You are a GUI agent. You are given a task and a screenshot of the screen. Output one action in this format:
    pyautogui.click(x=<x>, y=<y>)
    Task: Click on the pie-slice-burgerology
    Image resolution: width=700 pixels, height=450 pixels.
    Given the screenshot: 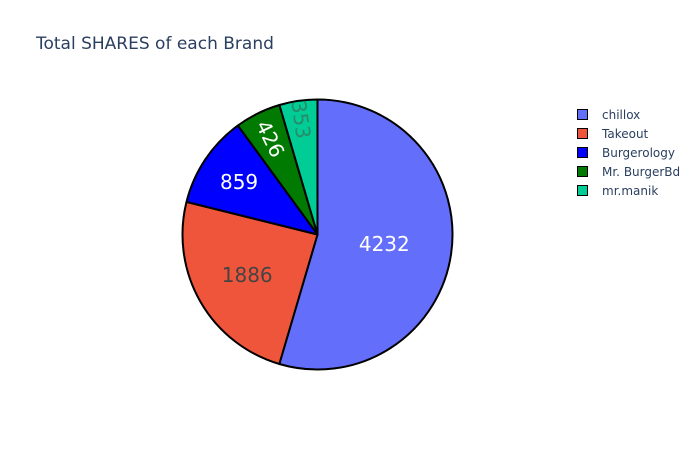 What is the action you would take?
    pyautogui.click(x=252, y=180)
    